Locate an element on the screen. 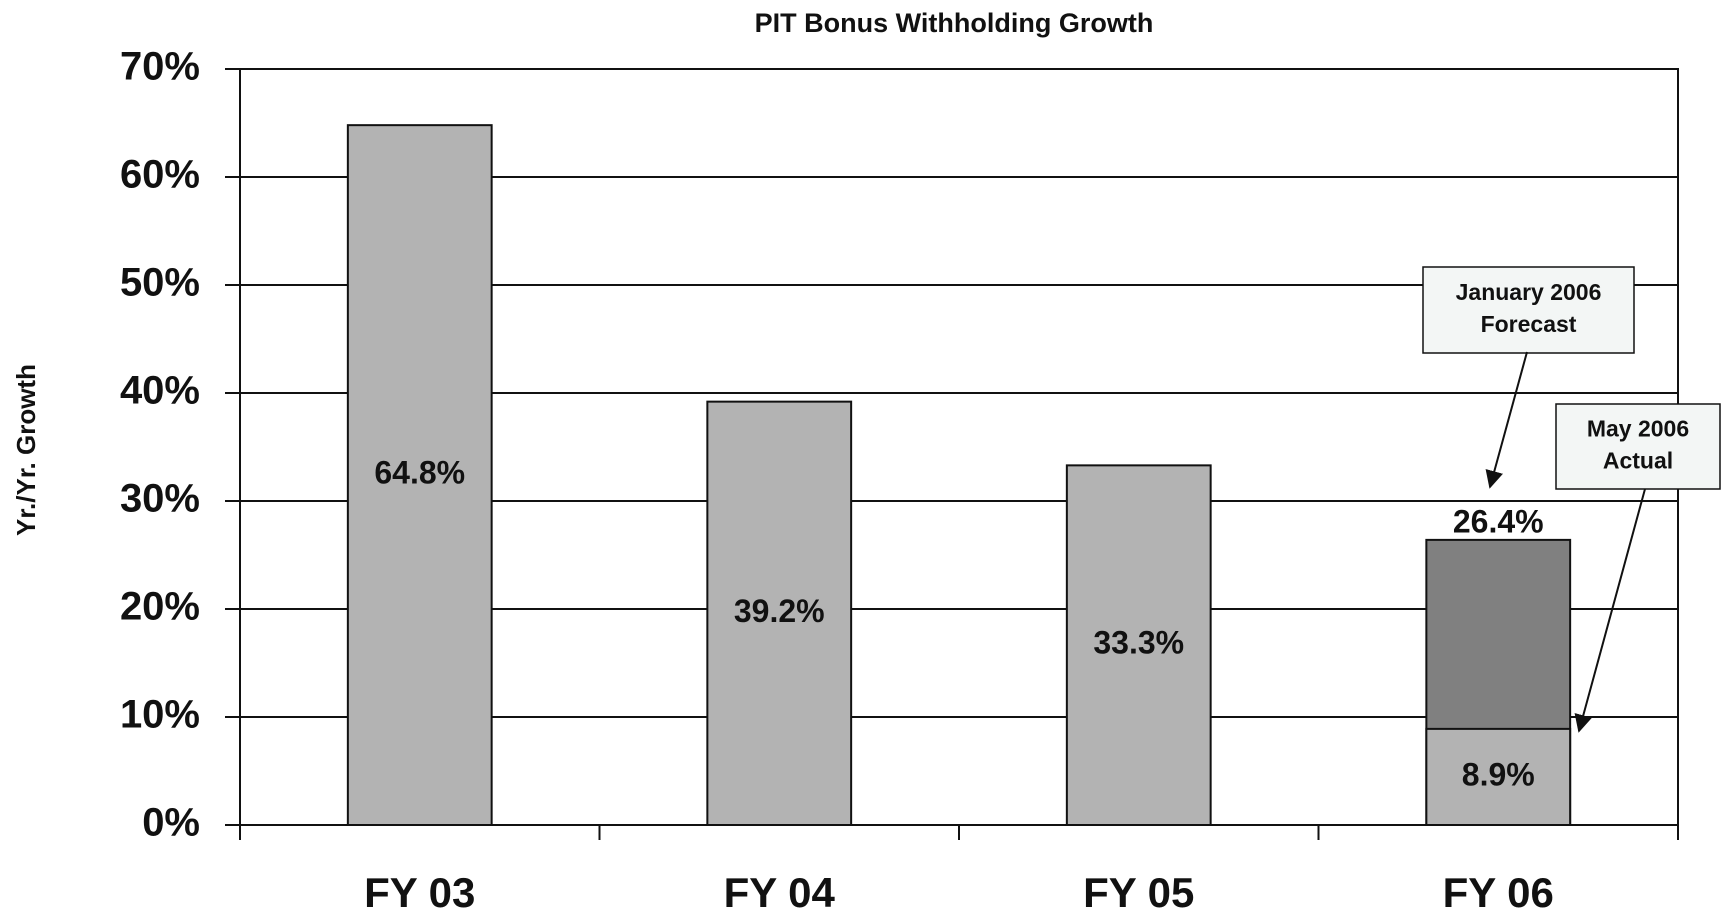 Image resolution: width=1723 pixels, height=917 pixels. x-tick-label: FY 06 is located at coordinates (1498, 892).